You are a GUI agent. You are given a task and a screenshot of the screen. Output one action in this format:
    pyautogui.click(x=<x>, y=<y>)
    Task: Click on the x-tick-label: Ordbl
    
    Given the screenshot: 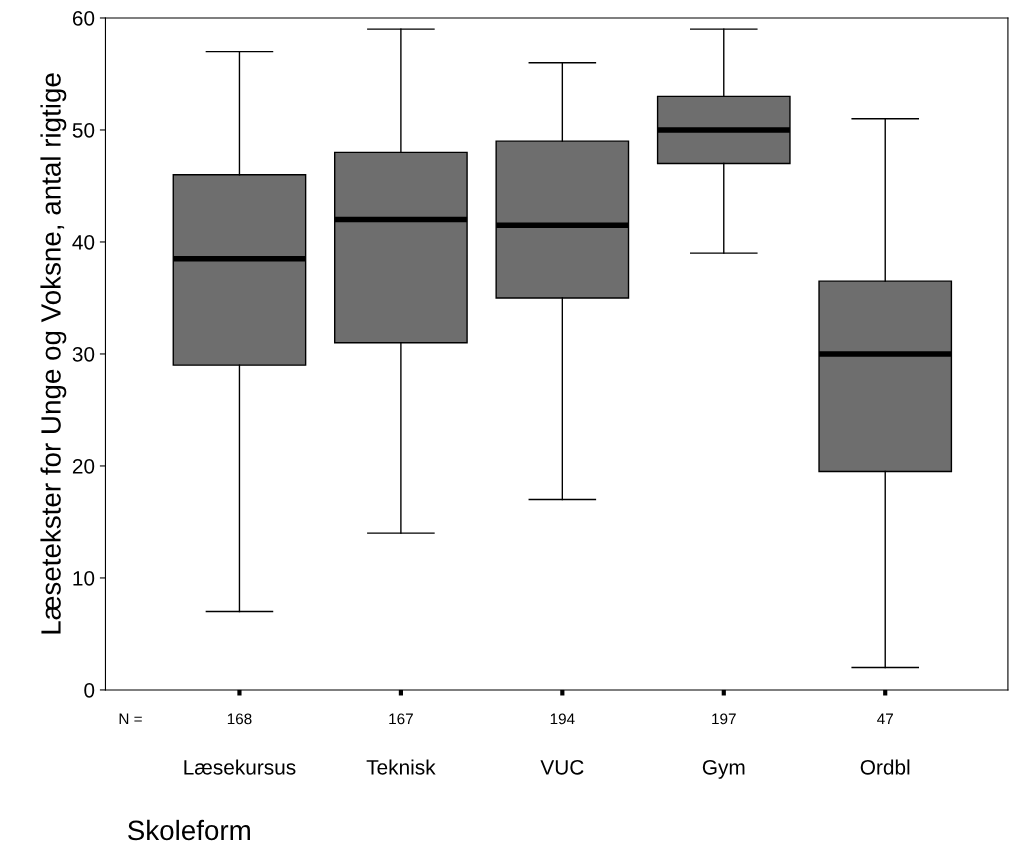 What is the action you would take?
    pyautogui.click(x=885, y=767)
    